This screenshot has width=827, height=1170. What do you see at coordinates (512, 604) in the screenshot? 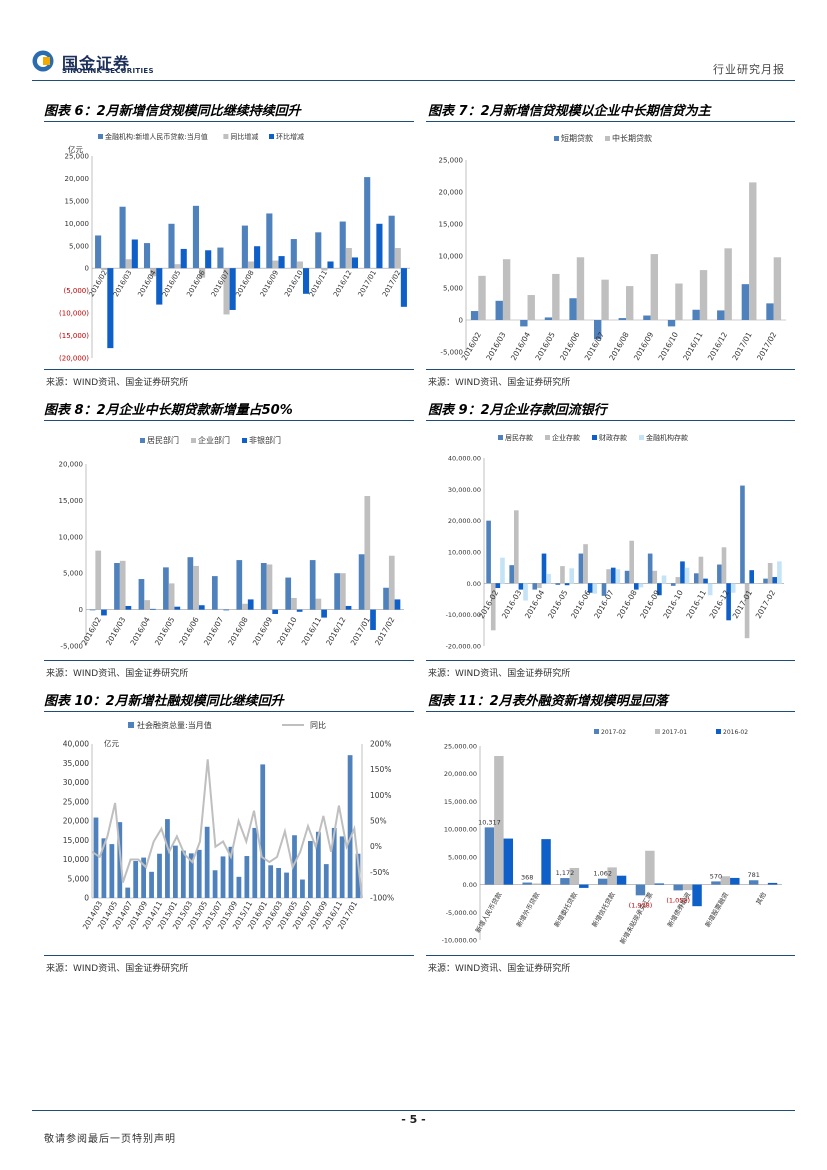
I see `x-tick-label: 2016-03` at bounding box center [512, 604].